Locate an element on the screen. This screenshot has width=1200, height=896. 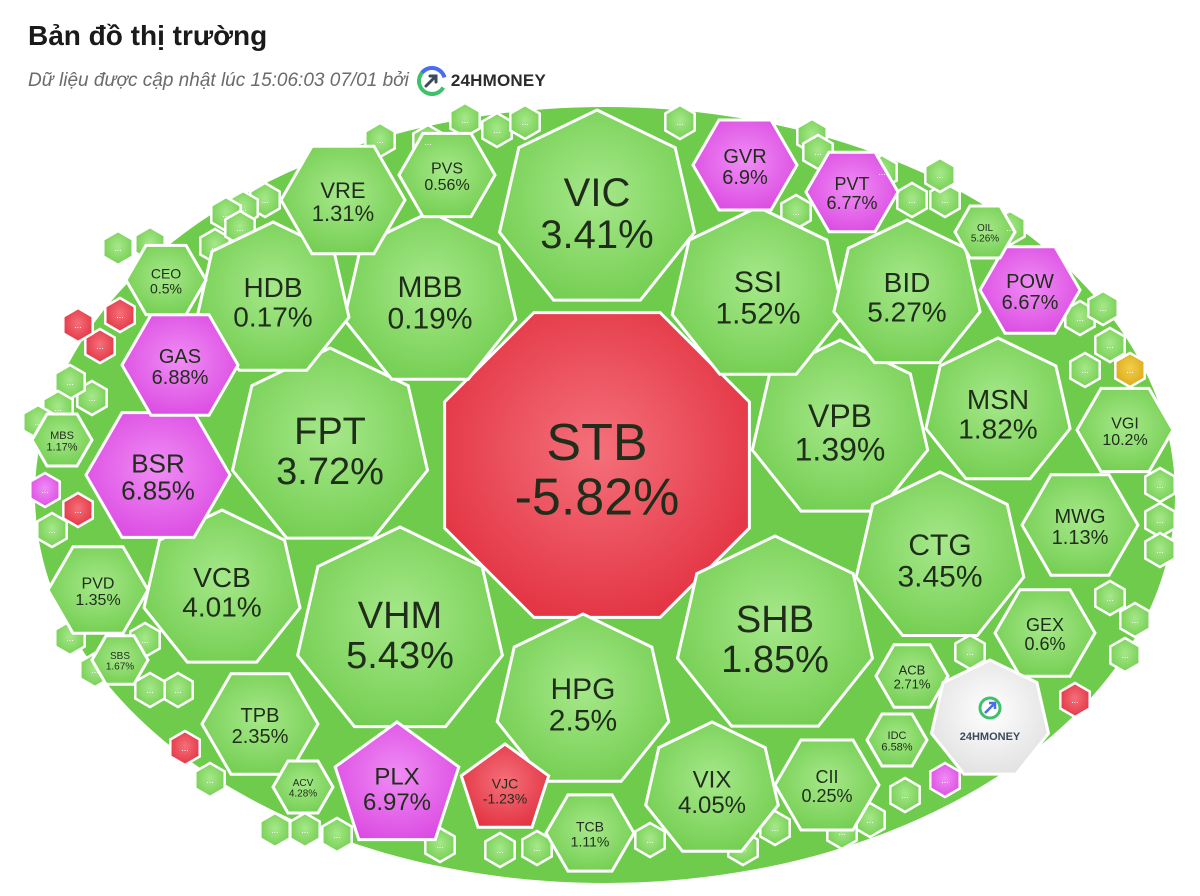
cell-msn is located at coordinates (998, 408).